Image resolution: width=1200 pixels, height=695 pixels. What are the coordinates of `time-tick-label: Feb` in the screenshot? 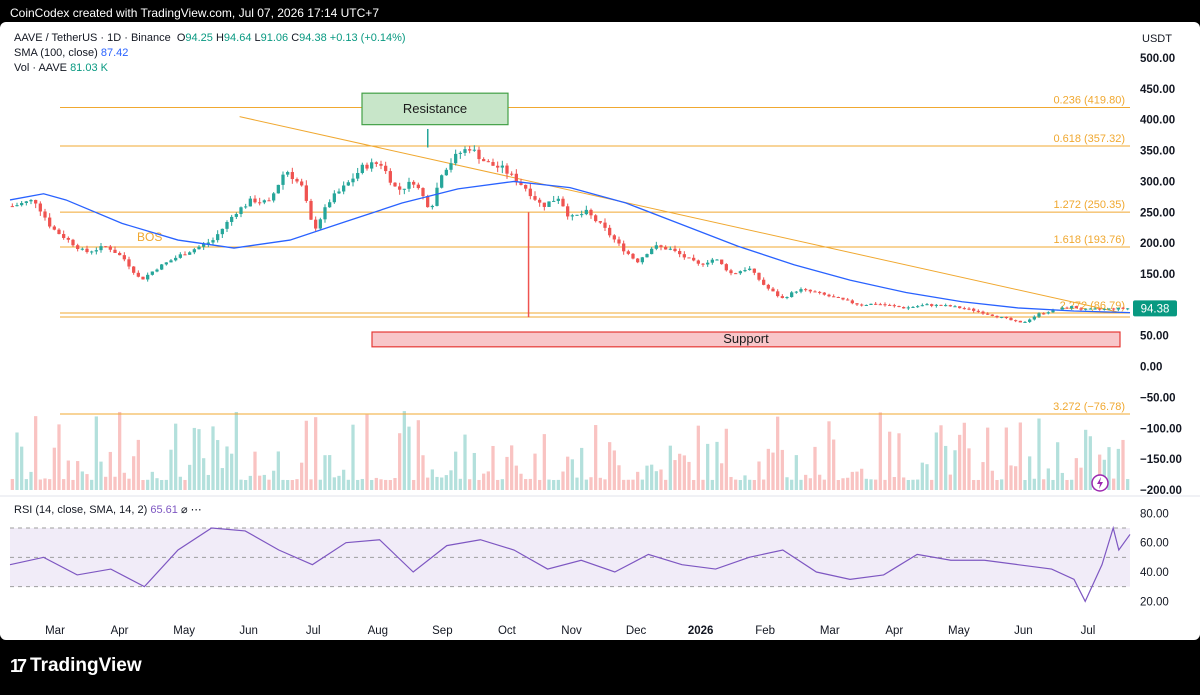 It's located at (765, 631).